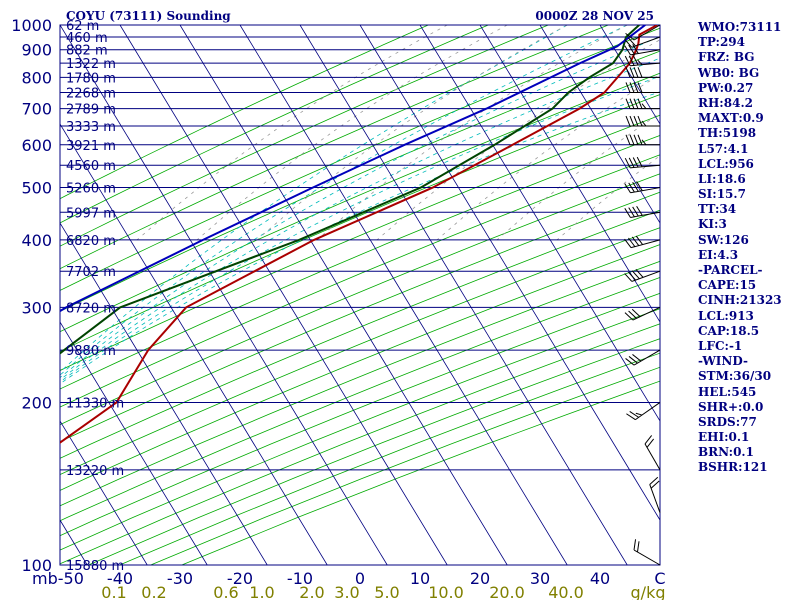 This screenshot has width=800, height=600. What do you see at coordinates (594, 16) in the screenshot?
I see `valid-time: 0000Z 28 NOV 25` at bounding box center [594, 16].